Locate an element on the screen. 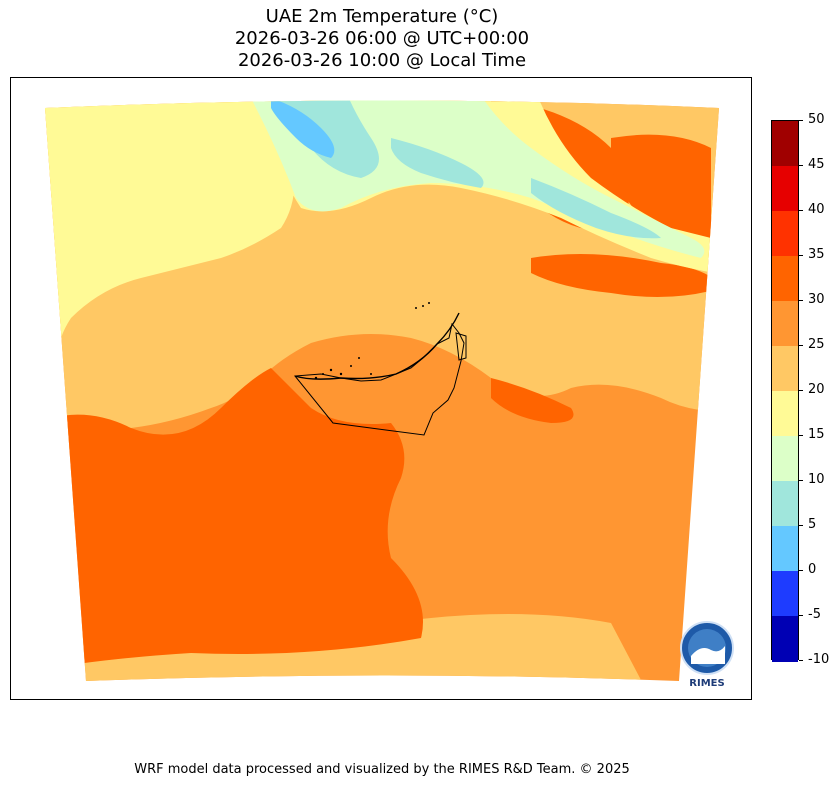 The height and width of the screenshot is (788, 840). uae-border is located at coordinates (379, 379).